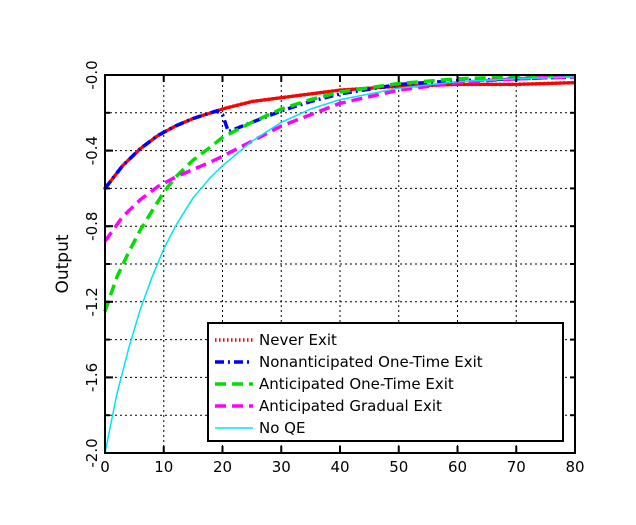  Describe the element at coordinates (92, 150) in the screenshot. I see `y-tick-label-4: -0.4` at that location.